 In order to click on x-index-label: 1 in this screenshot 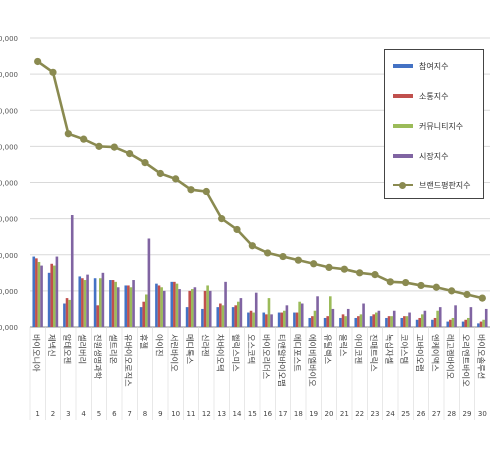, I will do `click(37, 414)`.